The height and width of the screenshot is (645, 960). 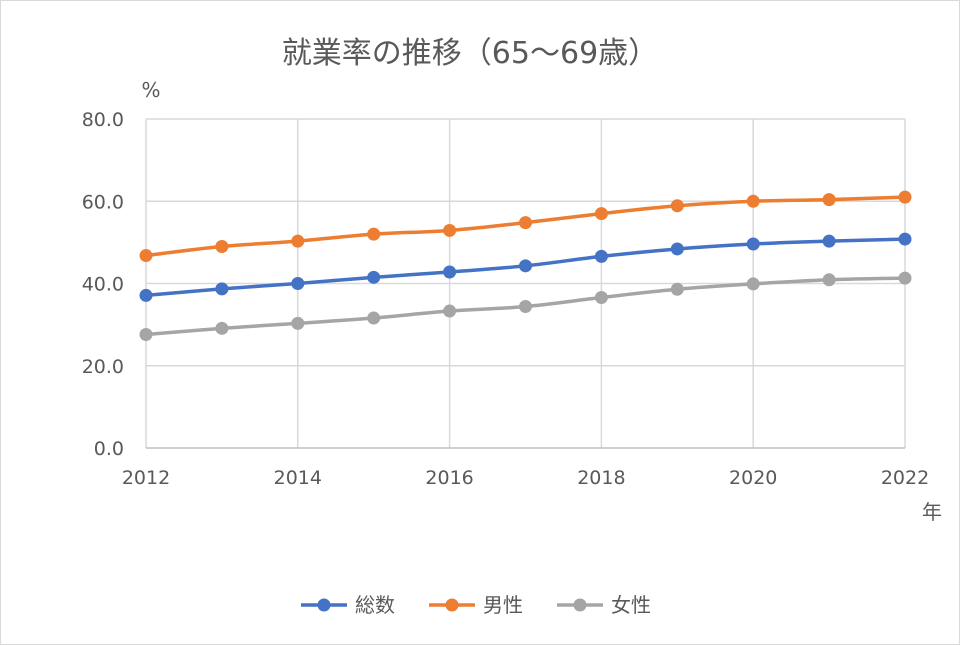 What do you see at coordinates (753, 478) in the screenshot?
I see `x-tick-label: 2020` at bounding box center [753, 478].